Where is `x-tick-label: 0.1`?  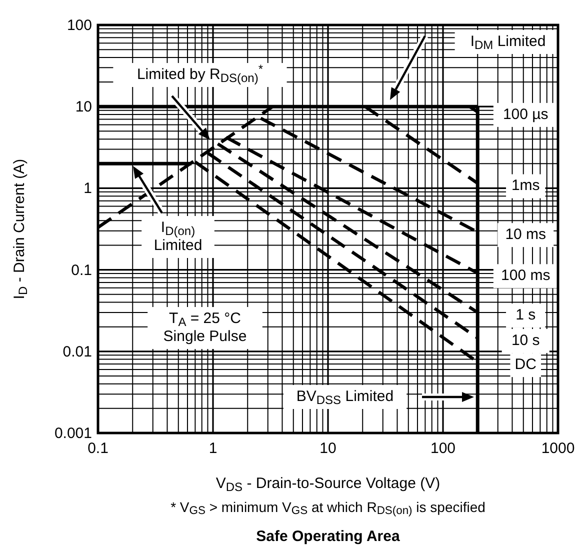
x-tick-label: 0.1 is located at coordinates (98, 448).